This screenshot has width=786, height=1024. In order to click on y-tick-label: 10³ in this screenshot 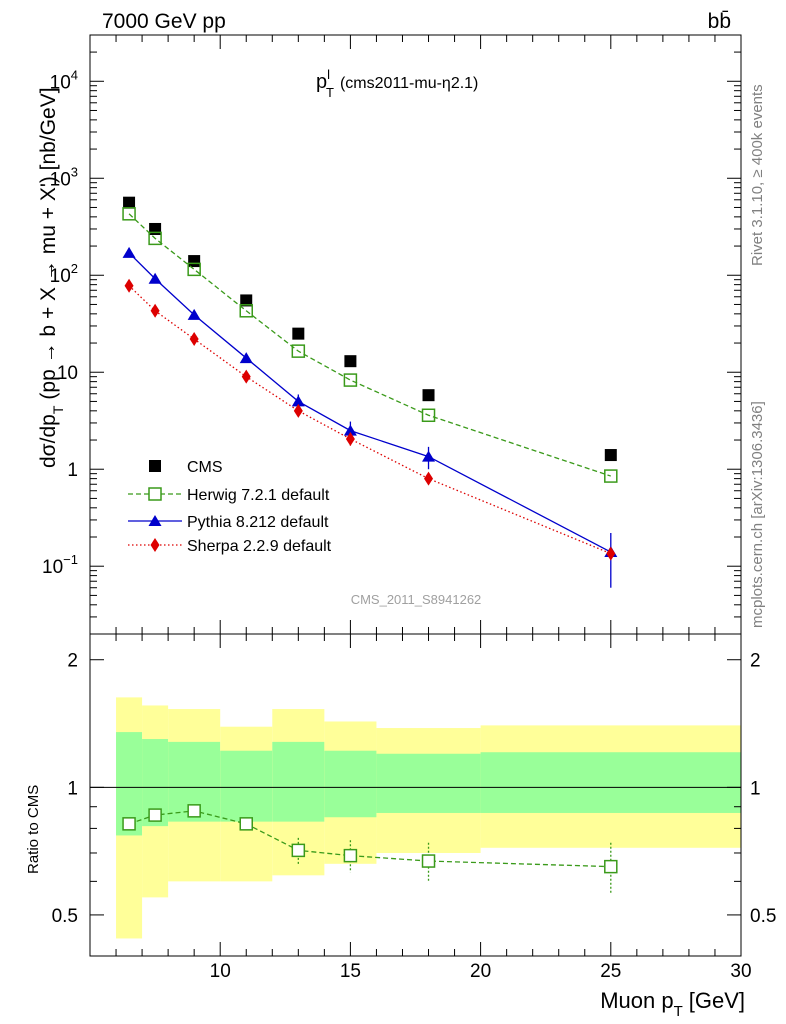, I will do `click(64, 177)`.